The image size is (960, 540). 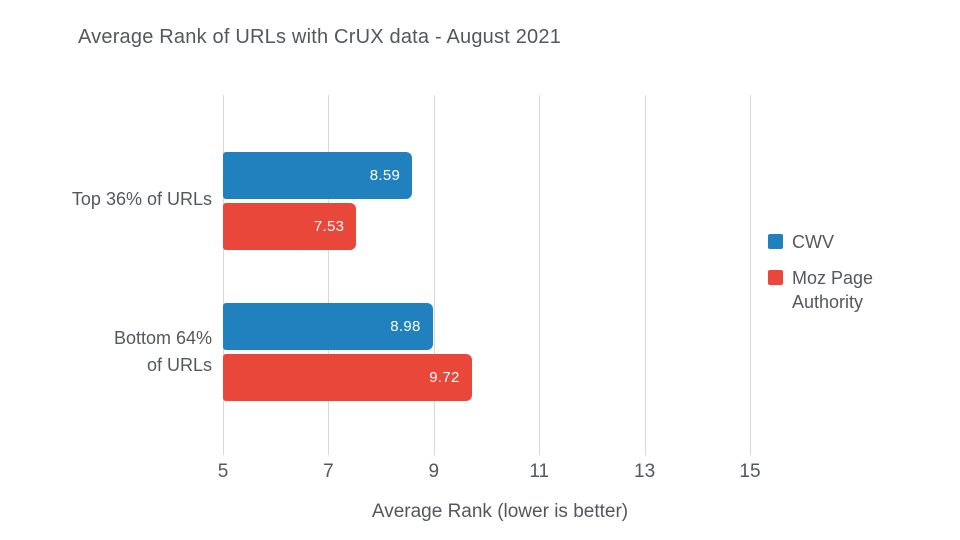 I want to click on legend-item-cwv: CWV, so click(x=838, y=242).